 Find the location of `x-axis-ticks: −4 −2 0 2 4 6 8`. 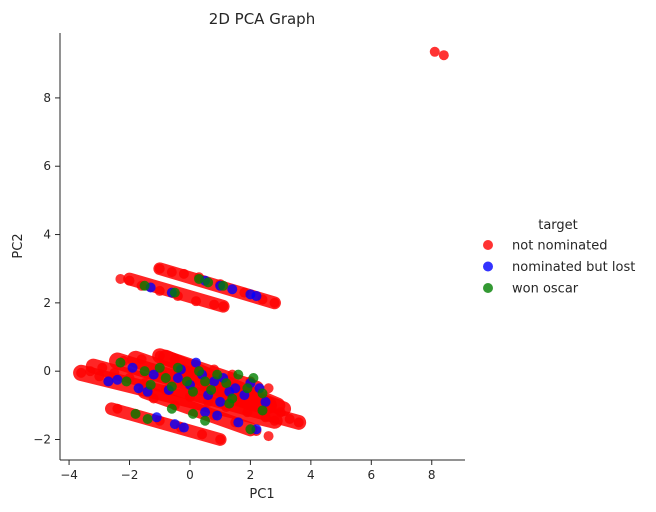

x-axis-ticks: −4 −2 0 2 4 6 8 is located at coordinates (248, 471).